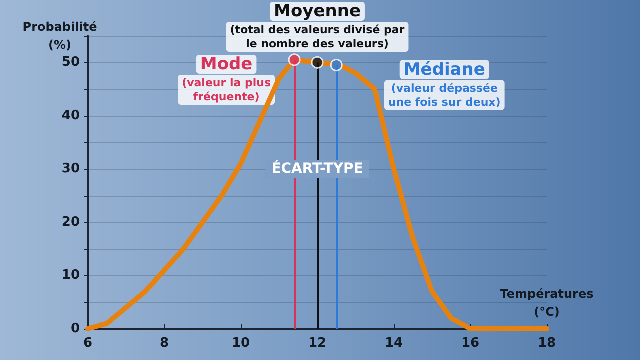  Describe the element at coordinates (318, 169) in the screenshot. I see `annotation: ÉCART-TYPE` at that location.